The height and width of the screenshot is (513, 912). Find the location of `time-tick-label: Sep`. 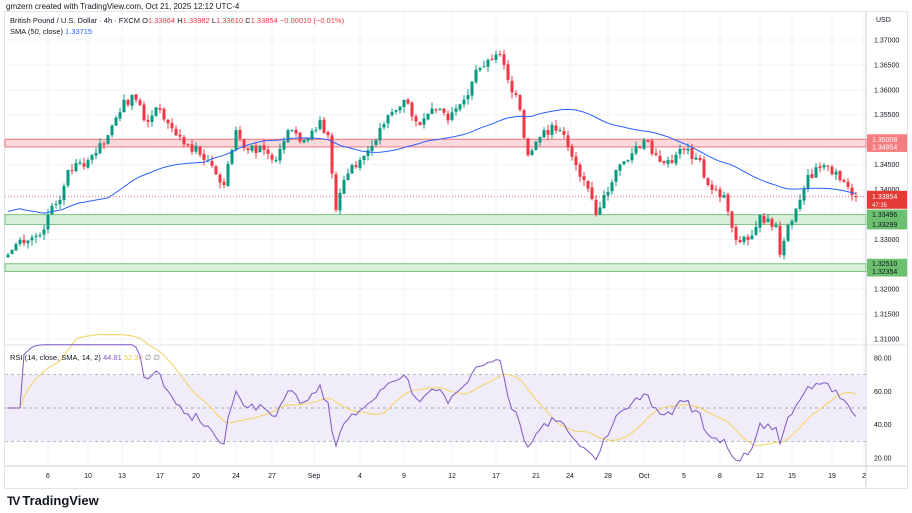

time-tick-label: Sep is located at coordinates (314, 476).